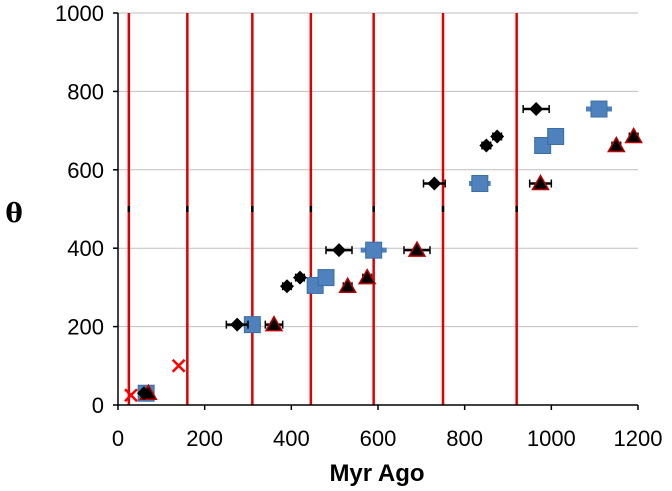  I want to click on diamond-point-6-marker, so click(434, 183).